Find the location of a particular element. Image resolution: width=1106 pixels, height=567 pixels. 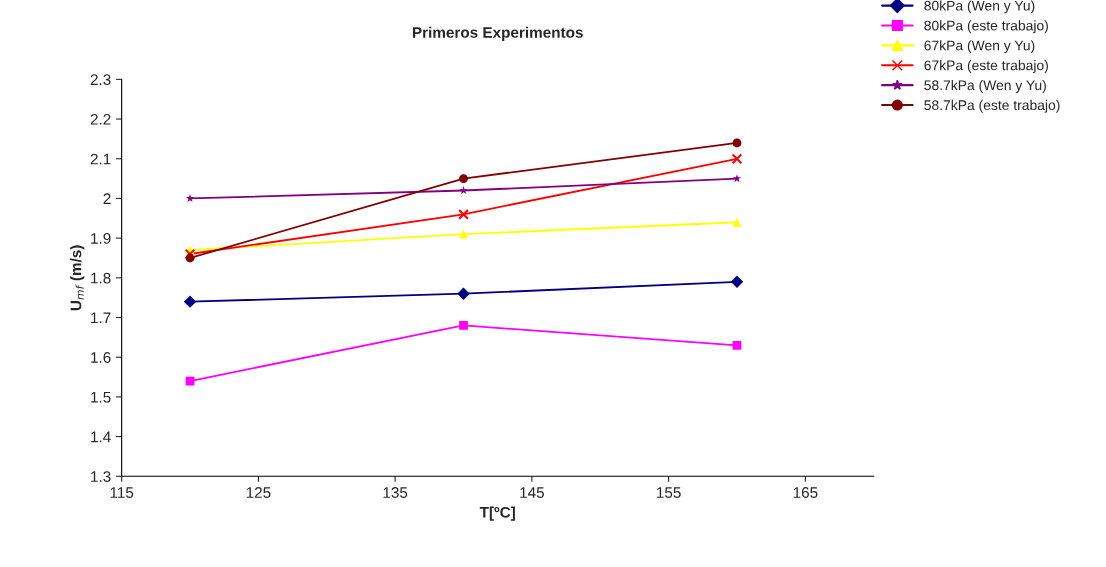

y-tick-label: 1.4 is located at coordinates (101, 437).